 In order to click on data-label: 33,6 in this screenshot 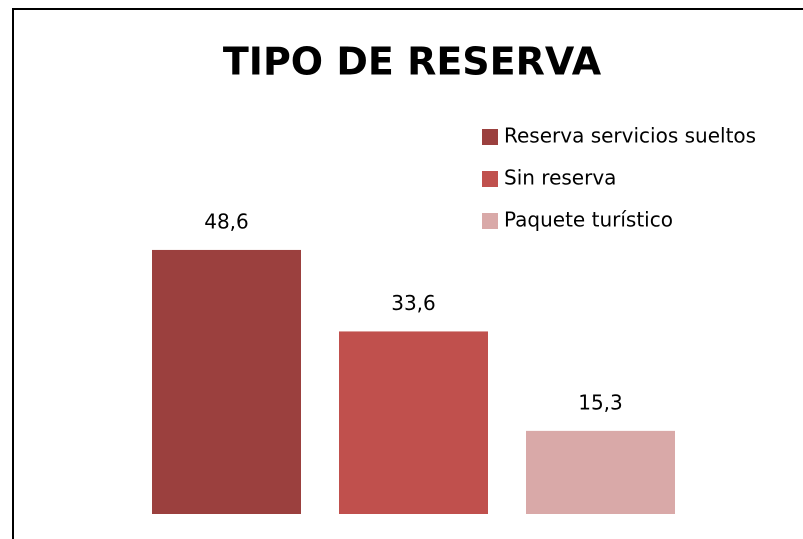, I will do `click(413, 303)`.